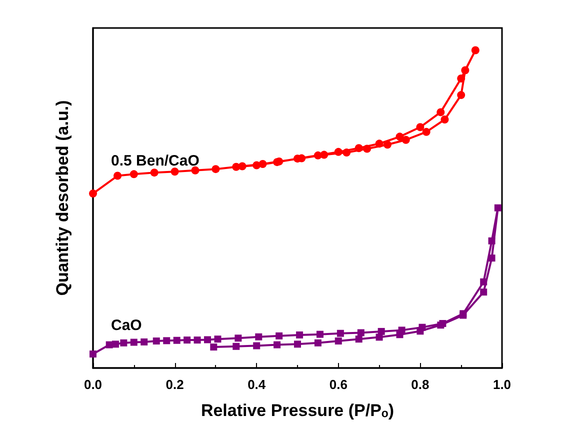 Image resolution: width=573 pixels, height=439 pixels. What do you see at coordinates (297, 410) in the screenshot?
I see `x-axis-title: Relative Pressure (P/Pₒ)` at bounding box center [297, 410].